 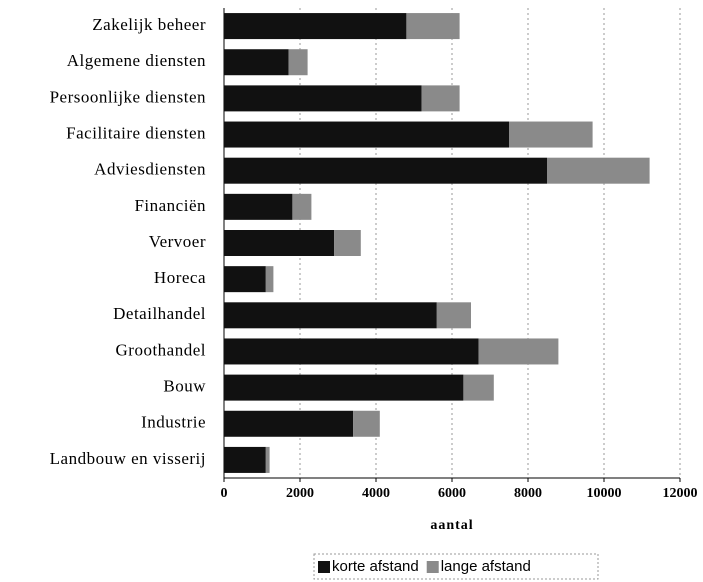 I want to click on y-tick-label: Groothandel, so click(x=161, y=349).